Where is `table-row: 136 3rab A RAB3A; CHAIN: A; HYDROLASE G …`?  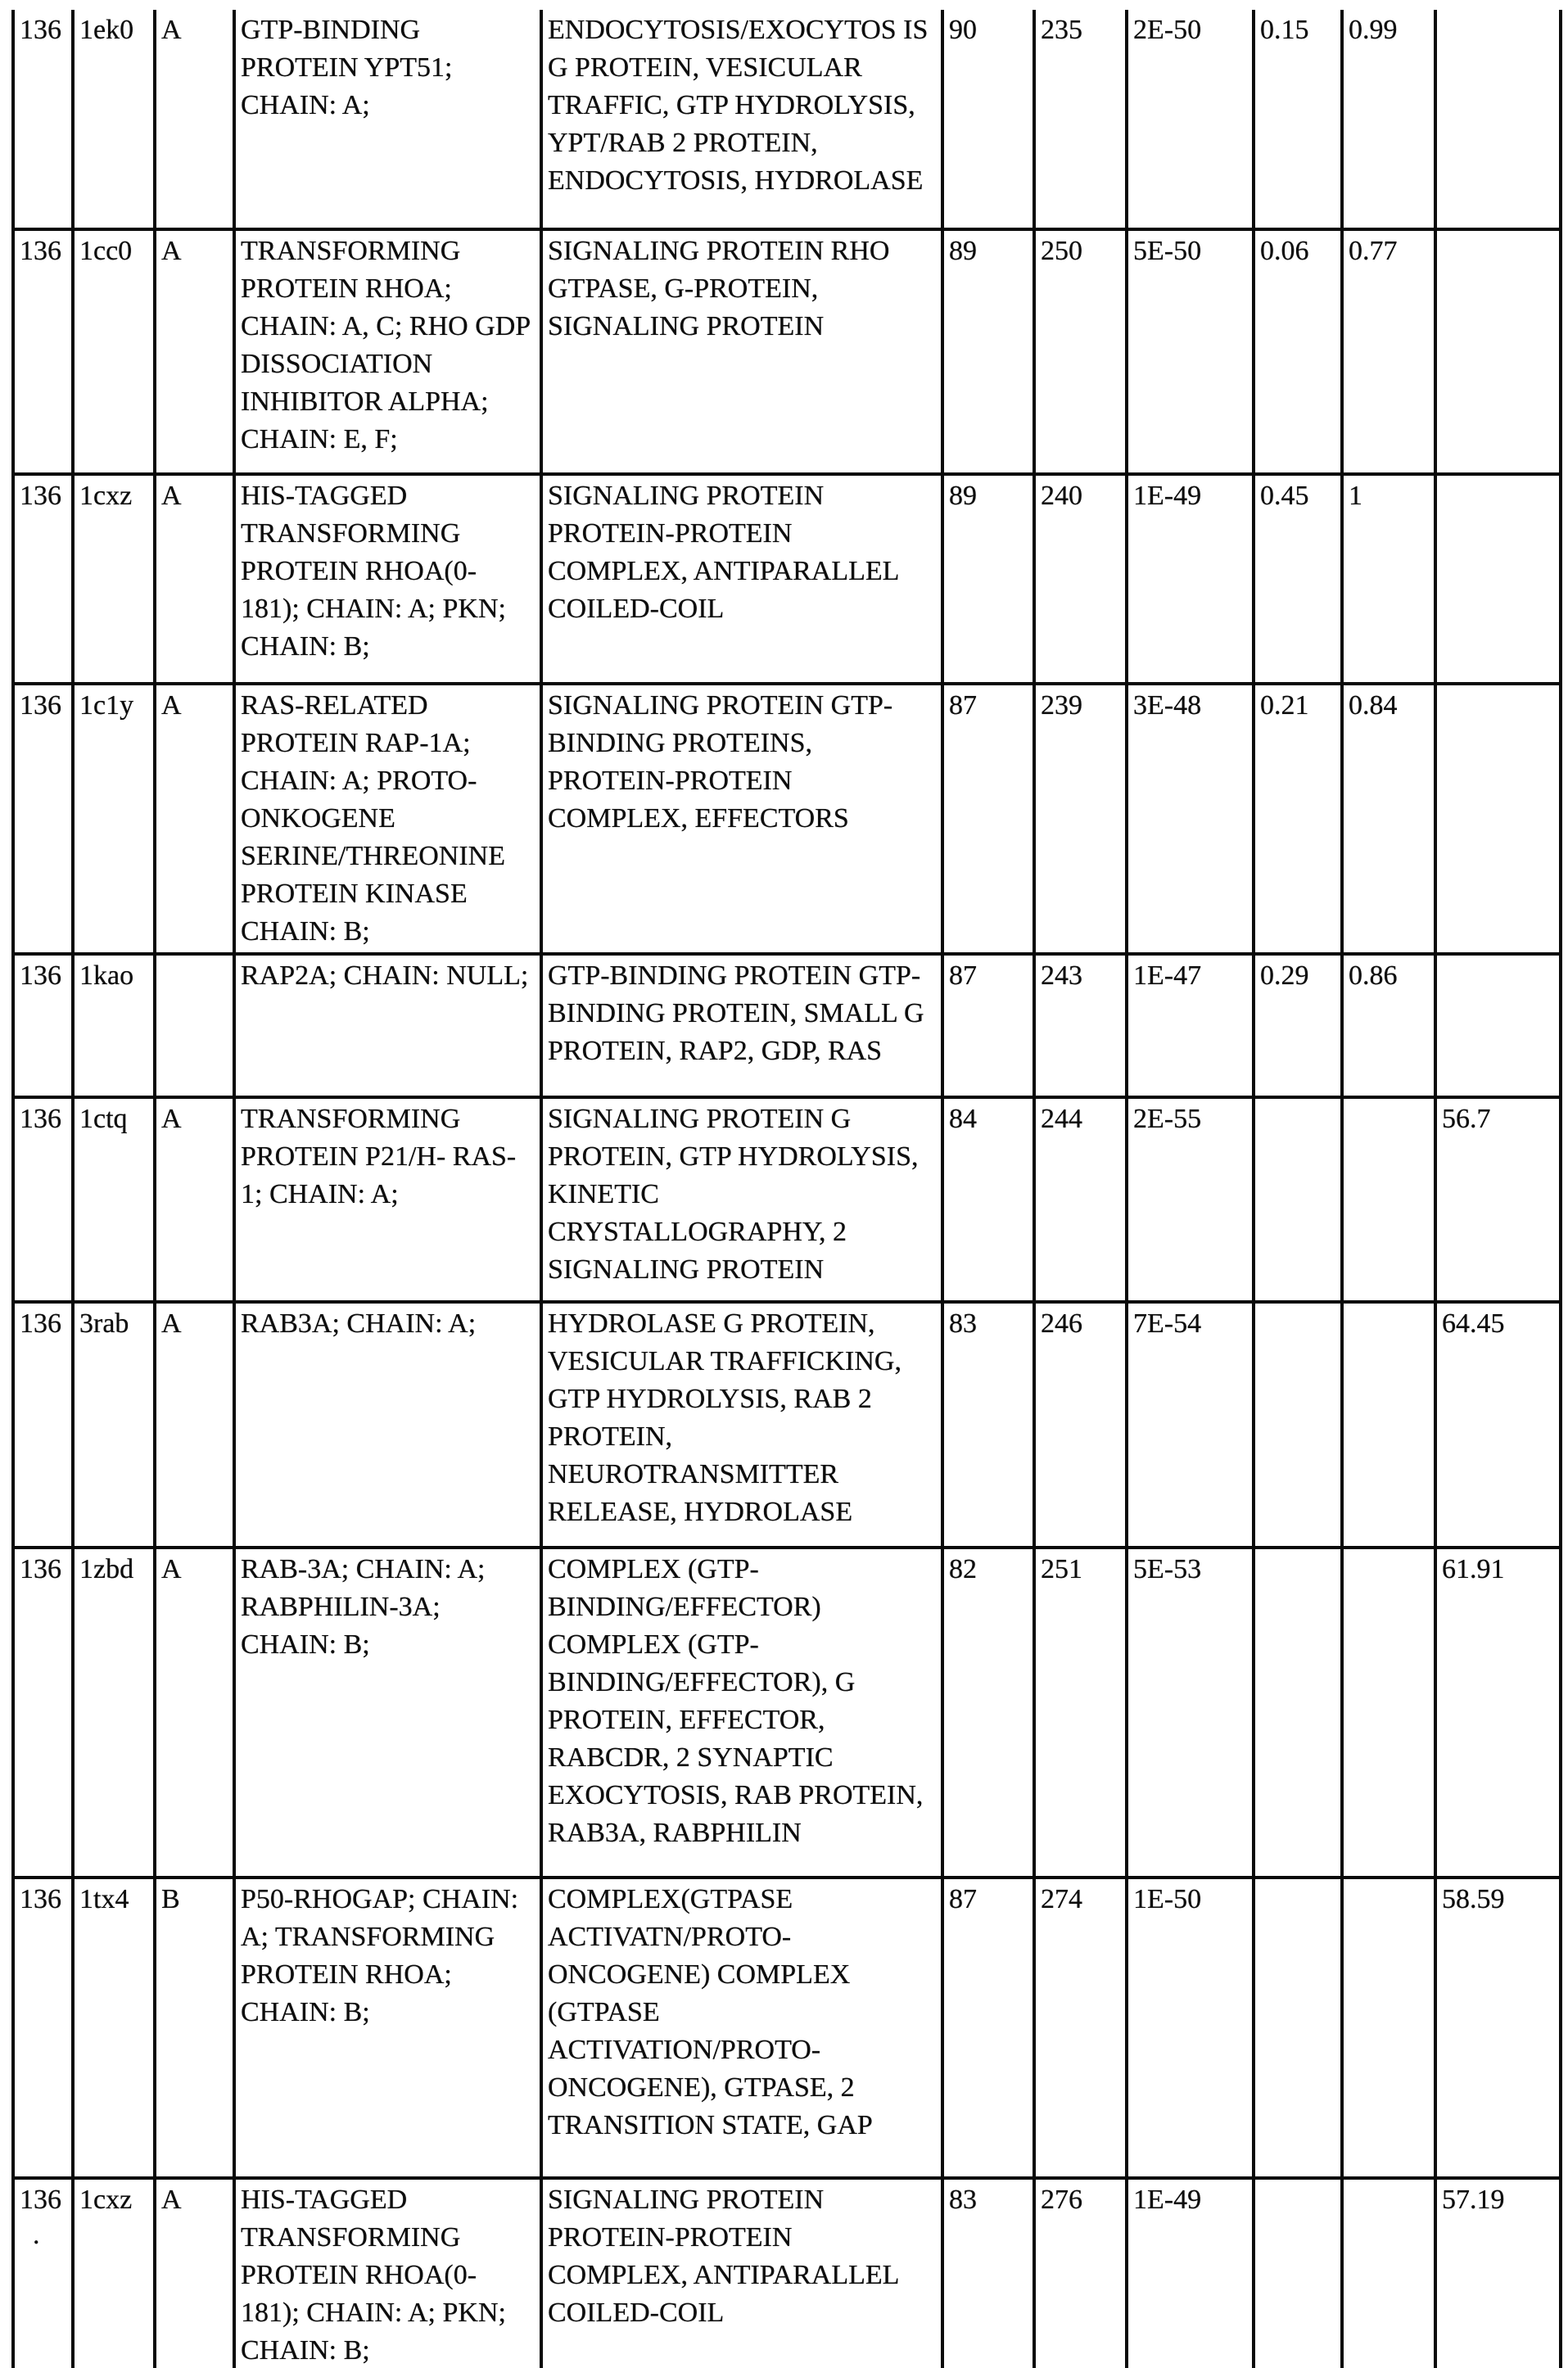
table-row: 136 3rab A RAB3A; CHAIN: A; HYDROLASE G … is located at coordinates (787, 1424).